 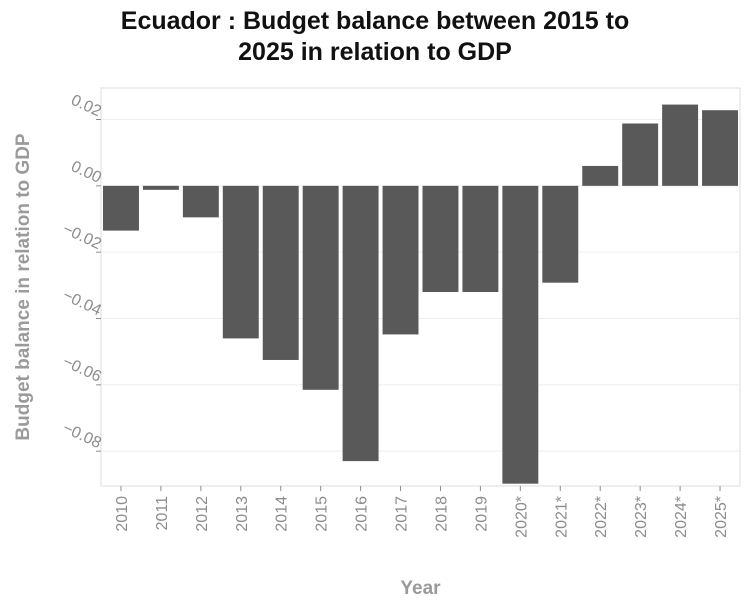 I want to click on x-tick-label: 2021*, so click(x=561, y=517).